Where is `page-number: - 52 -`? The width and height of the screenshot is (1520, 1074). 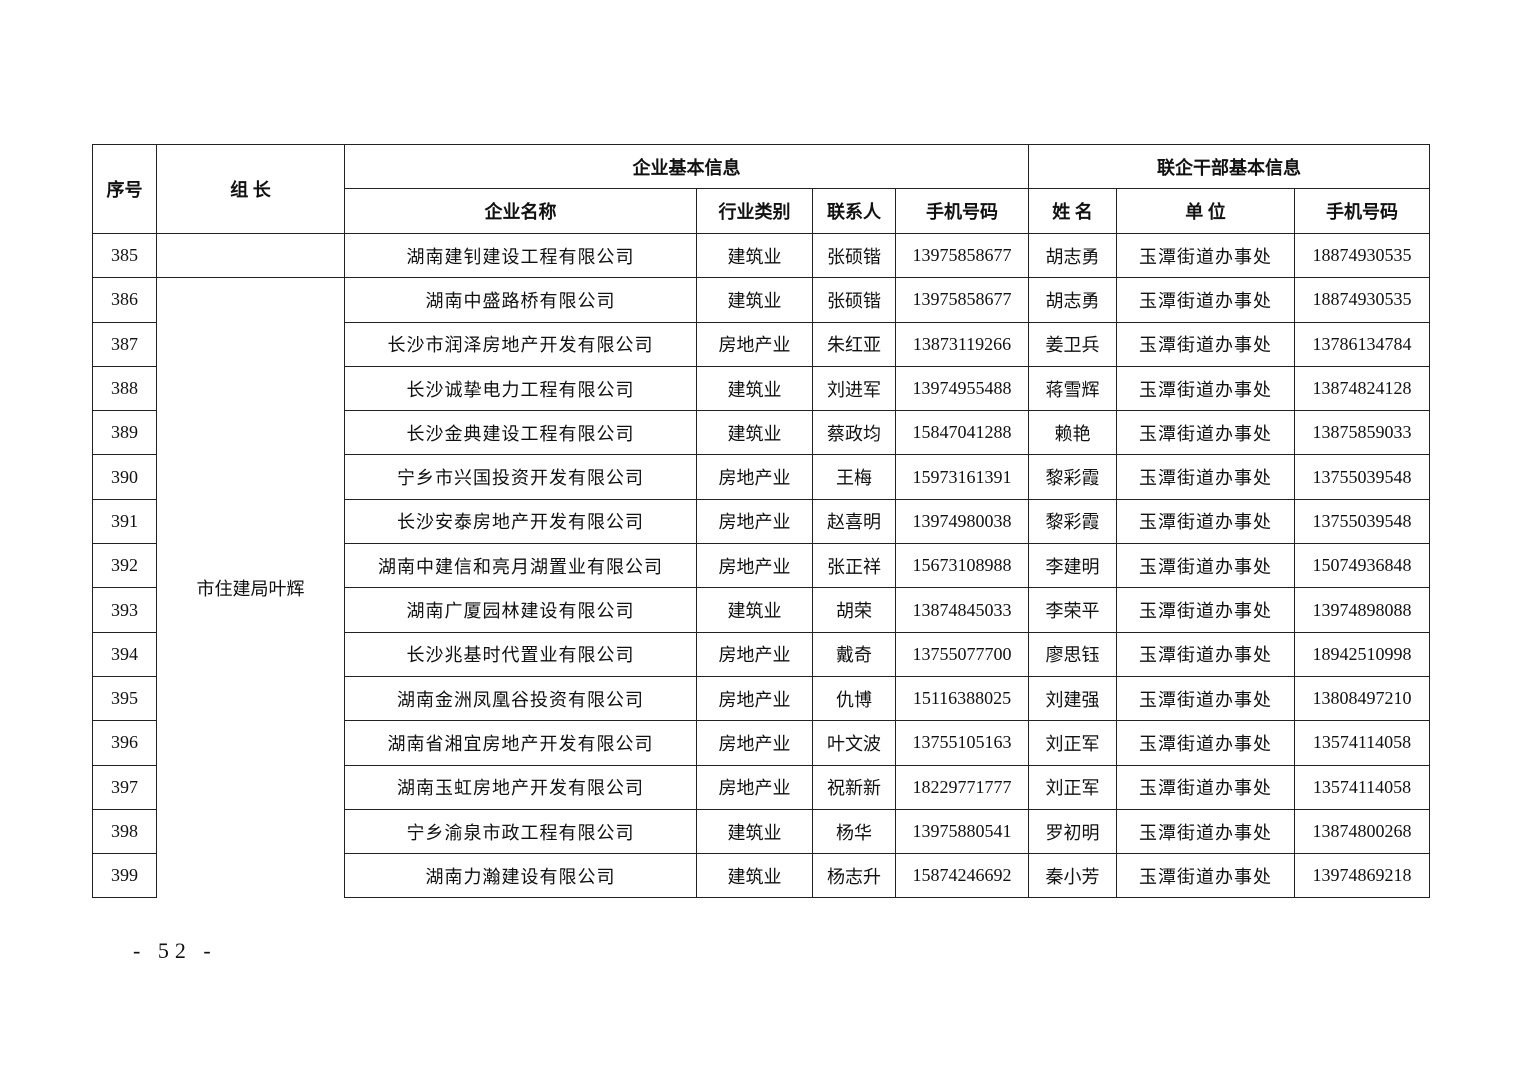 page-number: - 52 - is located at coordinates (175, 950).